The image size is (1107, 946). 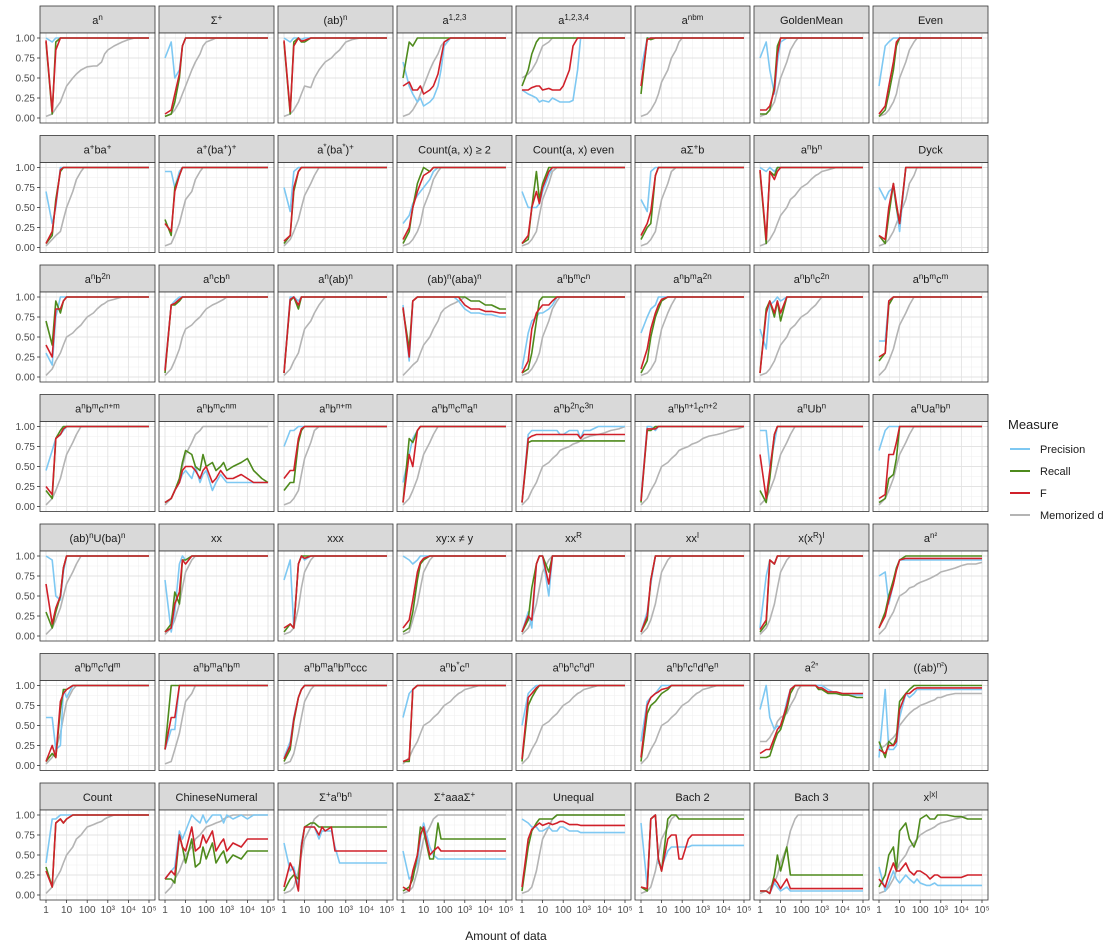 What do you see at coordinates (946, 669) in the screenshot?
I see `facet-title-part: )` at bounding box center [946, 669].